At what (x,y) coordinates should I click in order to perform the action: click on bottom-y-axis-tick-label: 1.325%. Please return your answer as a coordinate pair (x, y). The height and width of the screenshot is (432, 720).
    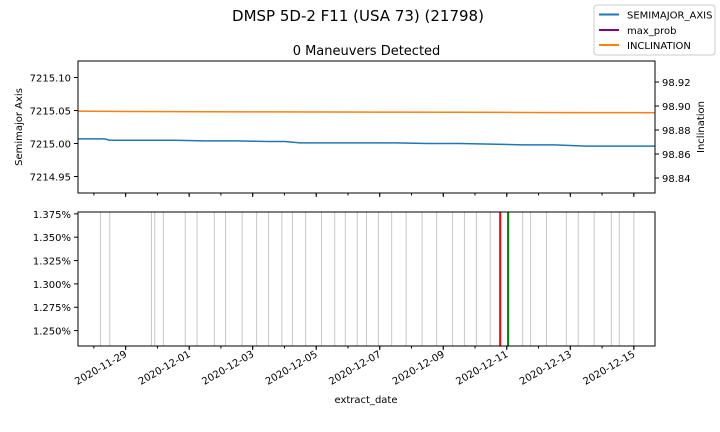
    Looking at the image, I should click on (52, 262).